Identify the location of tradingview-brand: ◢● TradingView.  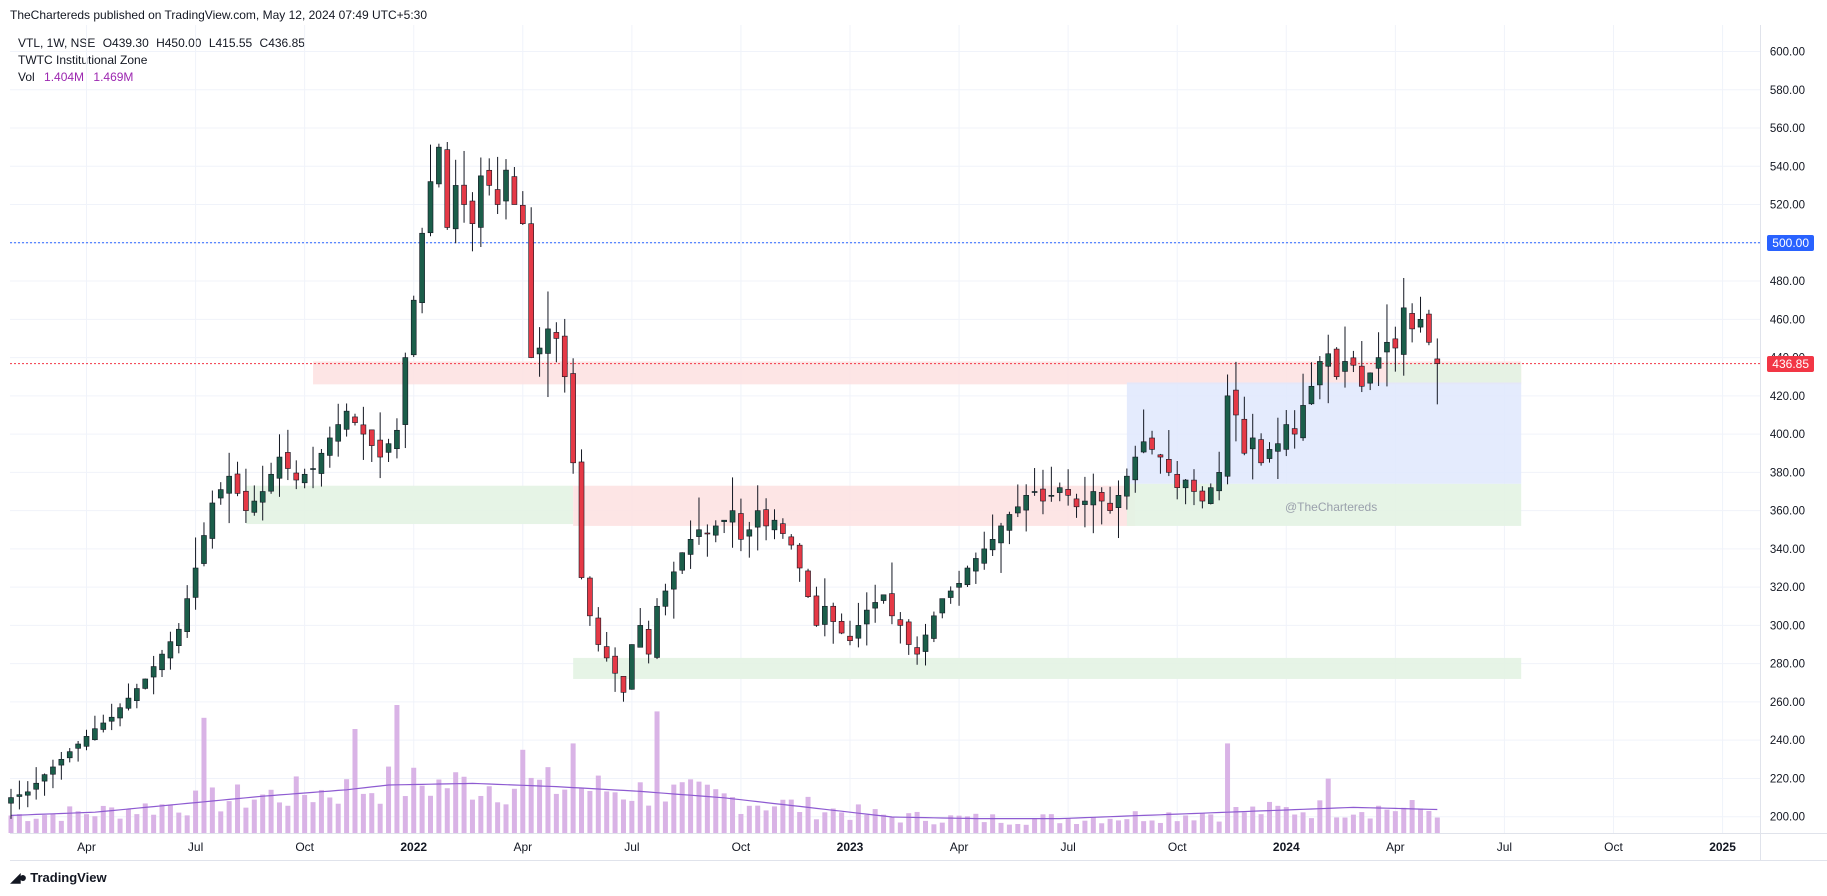
(58, 877).